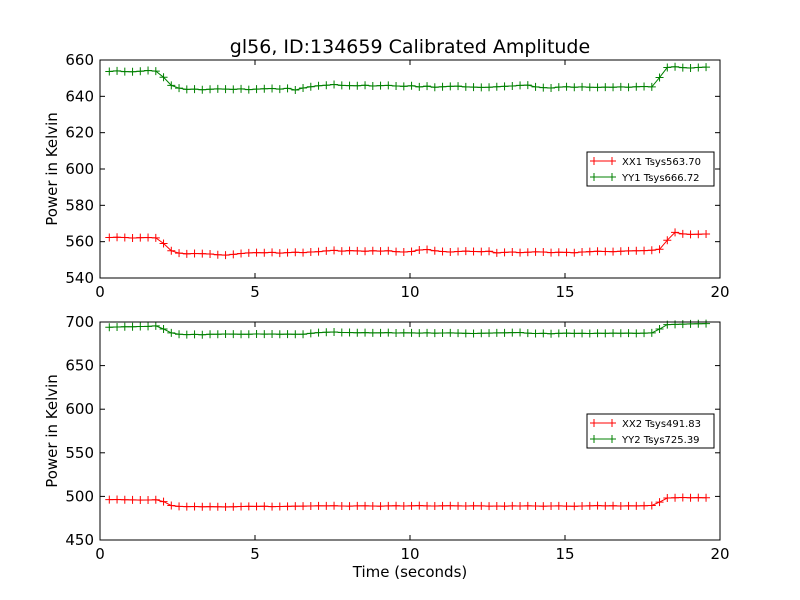 The height and width of the screenshot is (600, 800). What do you see at coordinates (719, 554) in the screenshot?
I see `x-tick-label: 20` at bounding box center [719, 554].